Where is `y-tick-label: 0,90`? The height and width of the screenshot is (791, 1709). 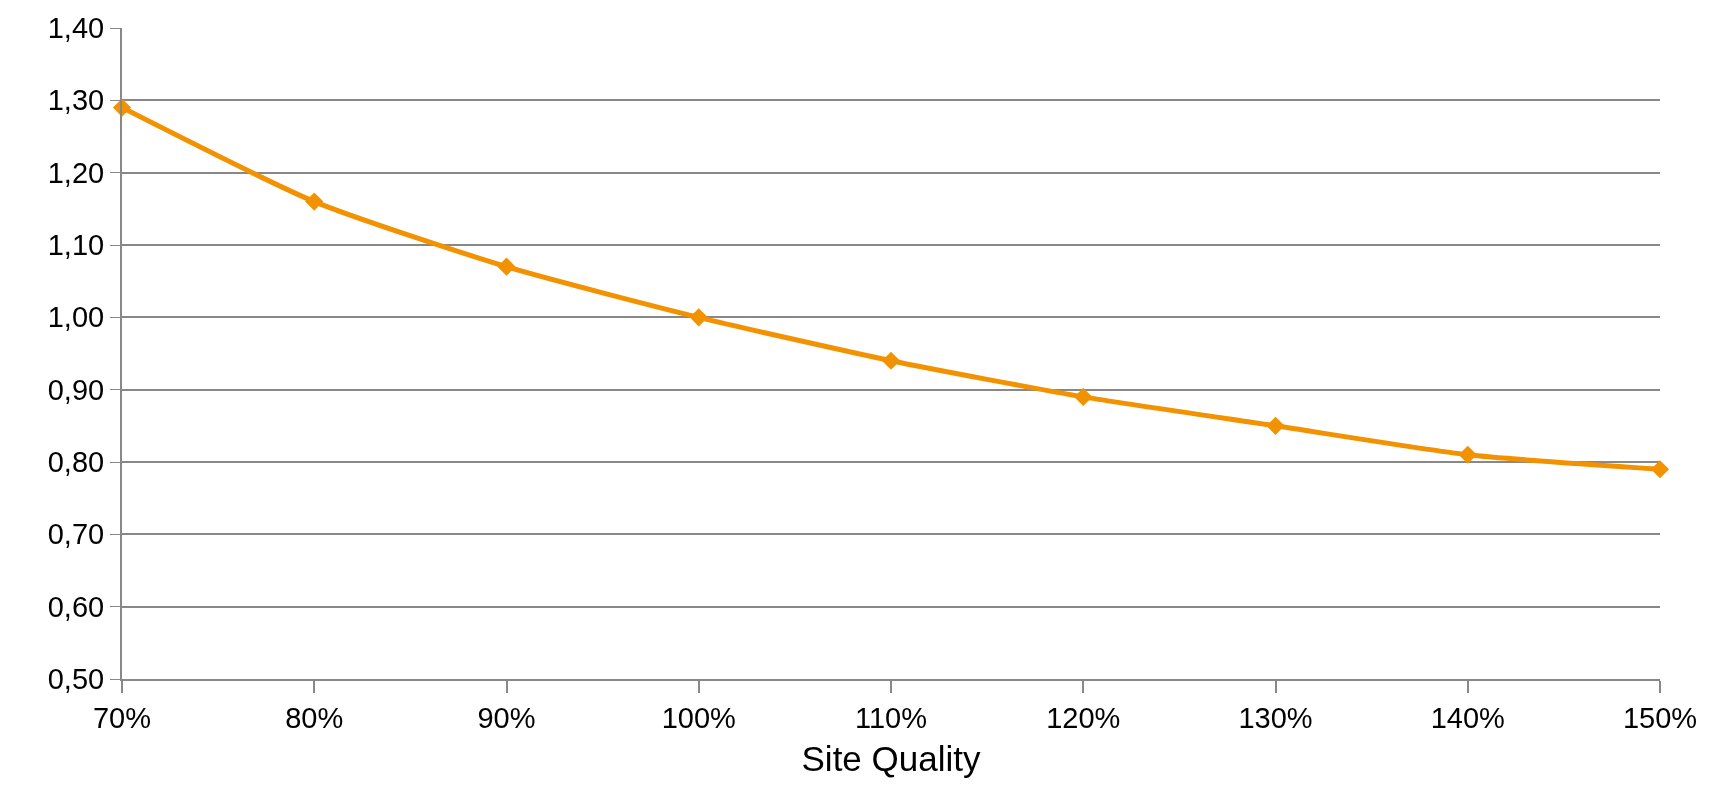
y-tick-label: 0,90 is located at coordinates (76, 389).